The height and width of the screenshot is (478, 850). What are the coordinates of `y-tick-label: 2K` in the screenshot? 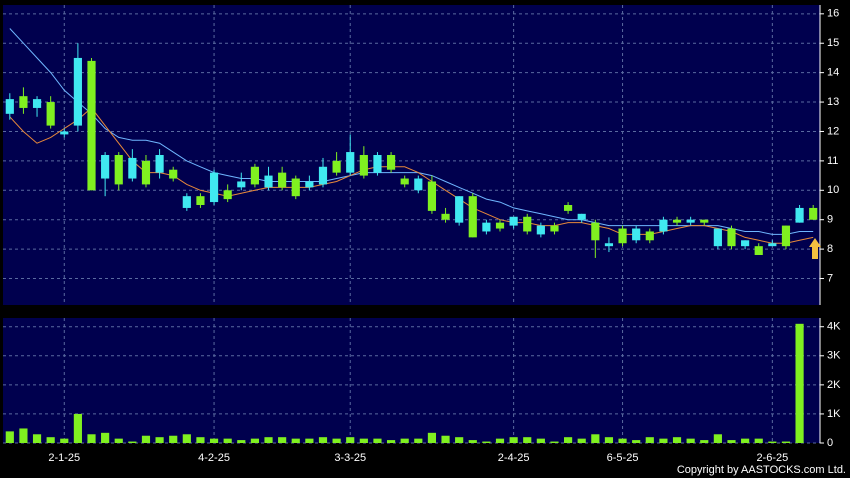 It's located at (834, 385).